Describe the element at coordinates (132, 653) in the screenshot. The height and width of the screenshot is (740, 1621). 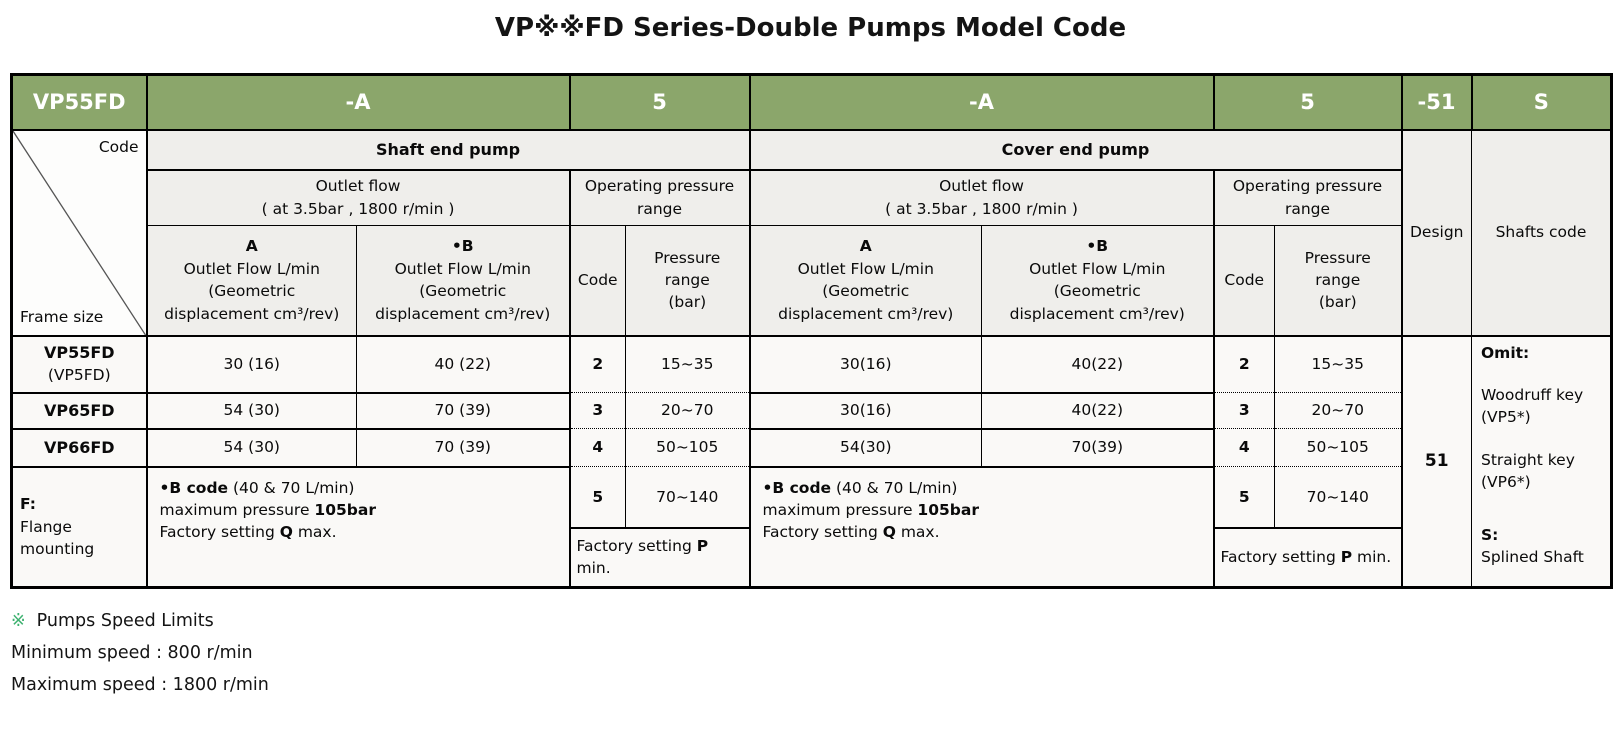
I see `minimum-speed-note: Minimum speed : 800 r/min` at that location.